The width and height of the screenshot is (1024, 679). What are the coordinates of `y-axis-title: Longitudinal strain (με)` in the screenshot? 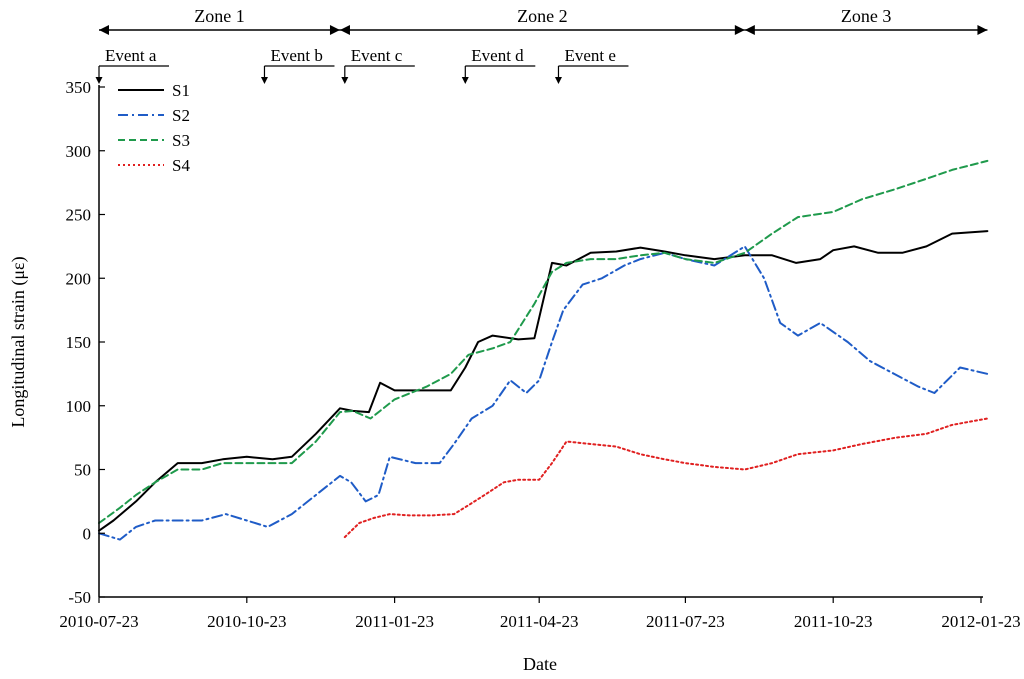 It's located at (18, 341).